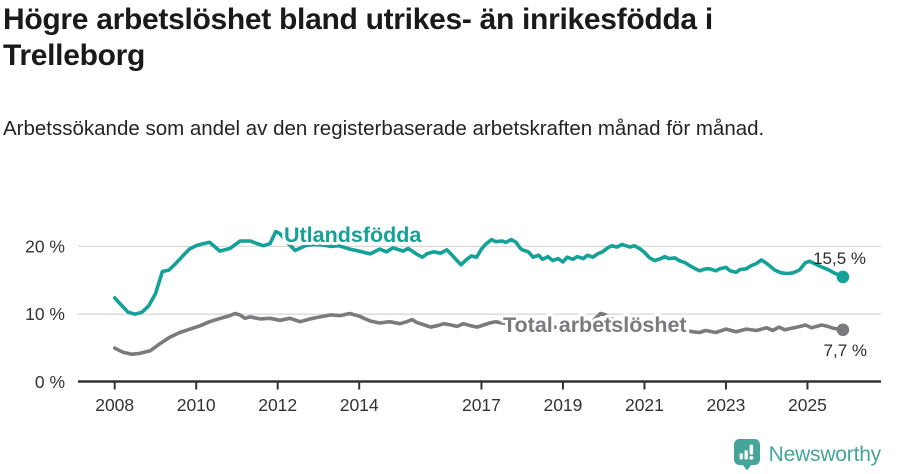  I want to click on logo-exclamation-dot, so click(751, 457).